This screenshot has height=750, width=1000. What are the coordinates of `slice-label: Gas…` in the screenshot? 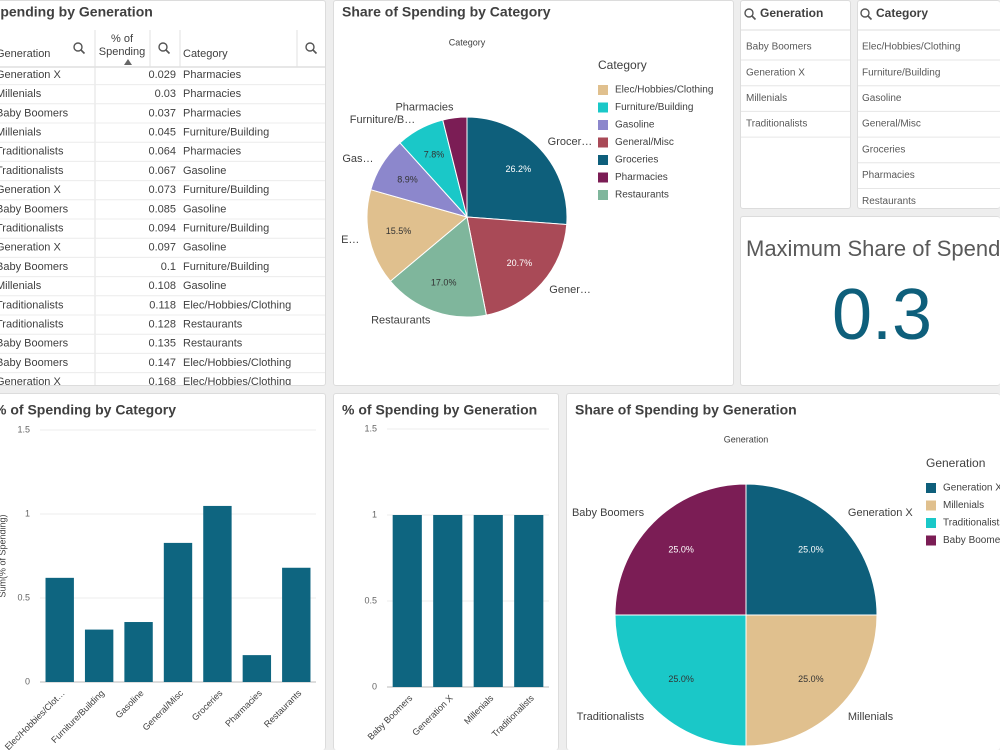 It's located at (357, 159).